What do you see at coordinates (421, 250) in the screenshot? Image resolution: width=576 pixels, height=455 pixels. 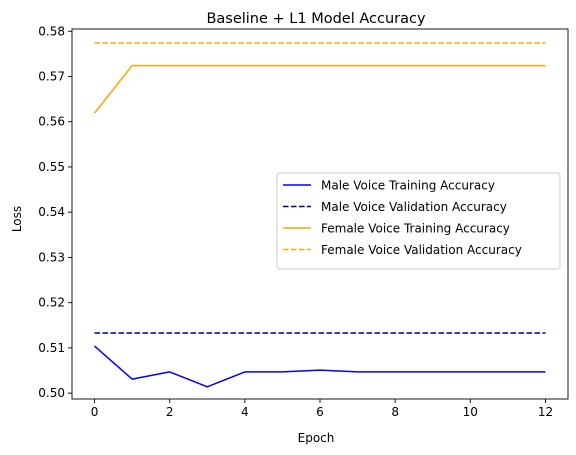 I see `legend-entry-label: Female Voice Validation Accuracy` at bounding box center [421, 250].